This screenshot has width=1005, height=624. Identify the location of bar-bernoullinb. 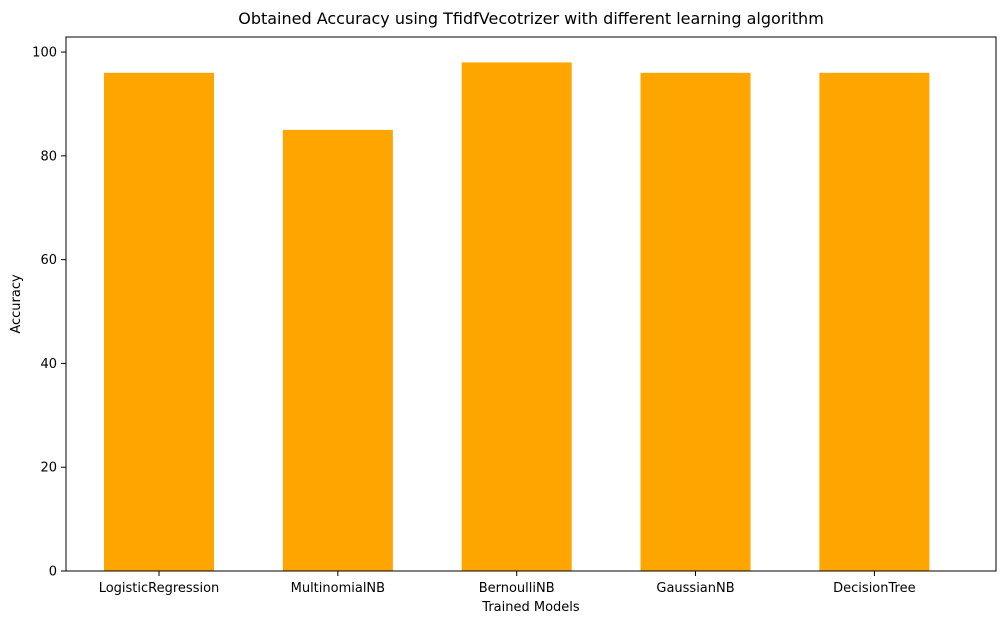
(516, 317).